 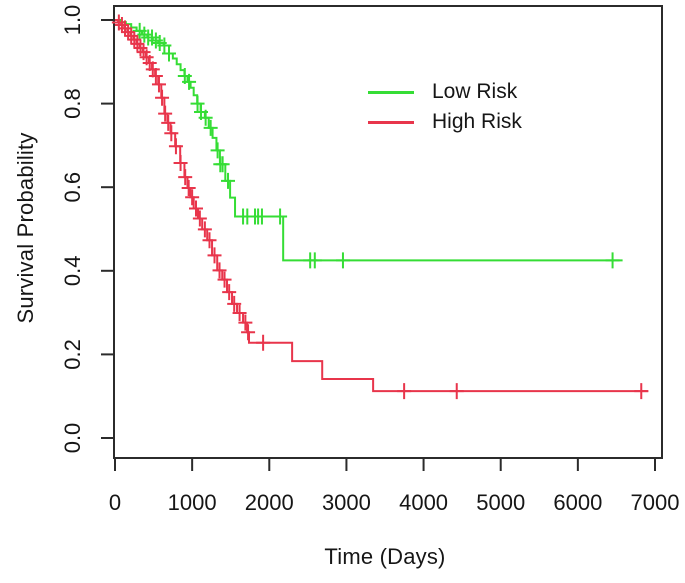 I want to click on low-risk-line-swatch, so click(x=391, y=92).